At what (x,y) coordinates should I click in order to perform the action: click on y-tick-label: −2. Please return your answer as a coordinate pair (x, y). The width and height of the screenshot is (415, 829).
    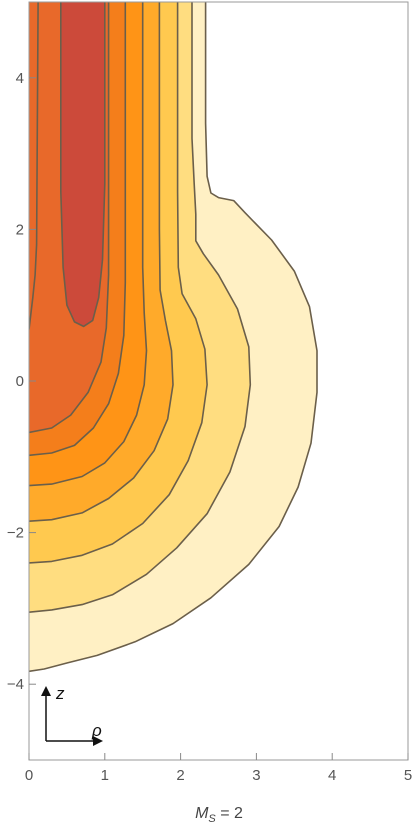
    Looking at the image, I should click on (15, 533).